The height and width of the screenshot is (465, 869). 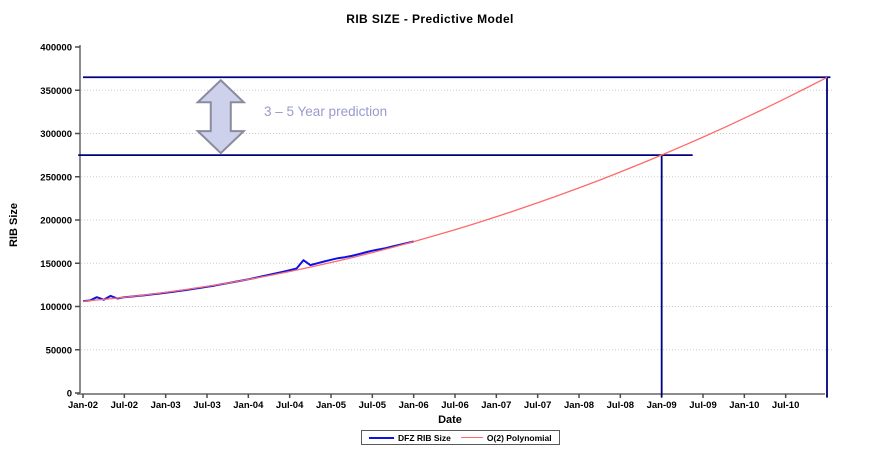 I want to click on x-tick-label: Jan-04, so click(x=248, y=405).